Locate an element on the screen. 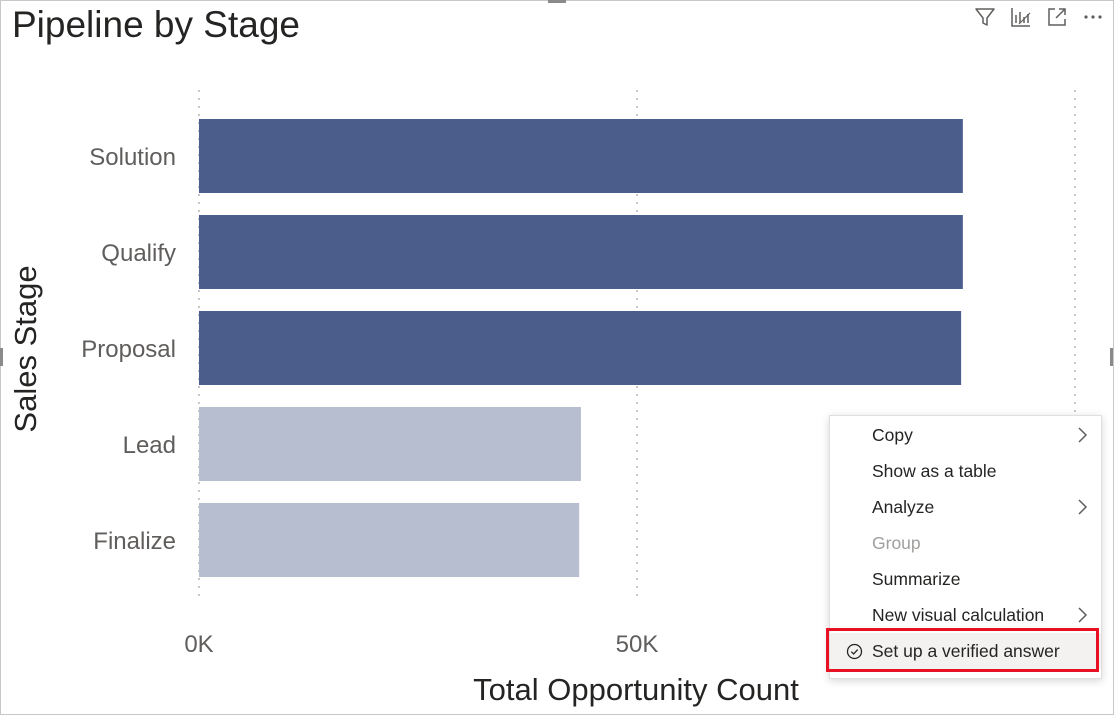 The height and width of the screenshot is (715, 1114). menu-item-label: New visual calculation is located at coordinates (958, 614).